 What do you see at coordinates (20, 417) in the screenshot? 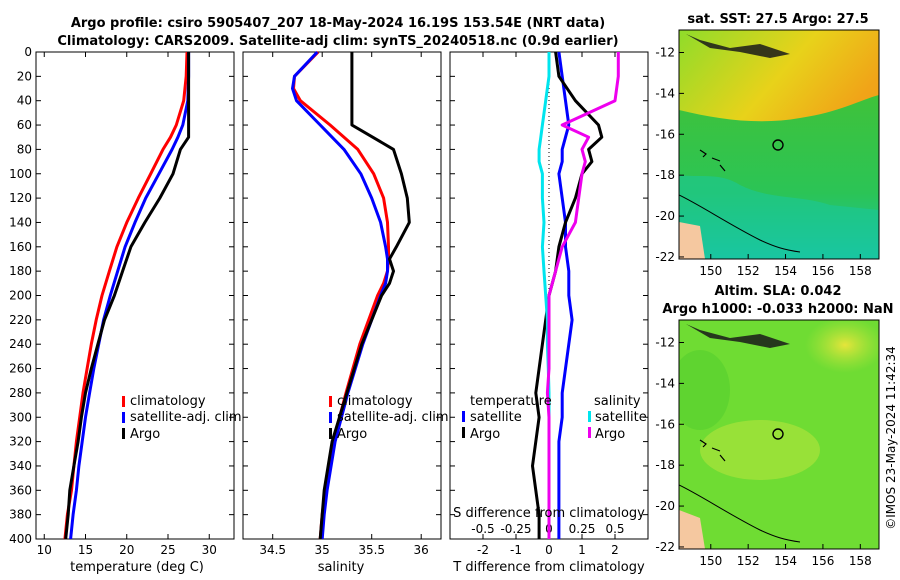
I see `y-tick-label: 300` at bounding box center [20, 417].